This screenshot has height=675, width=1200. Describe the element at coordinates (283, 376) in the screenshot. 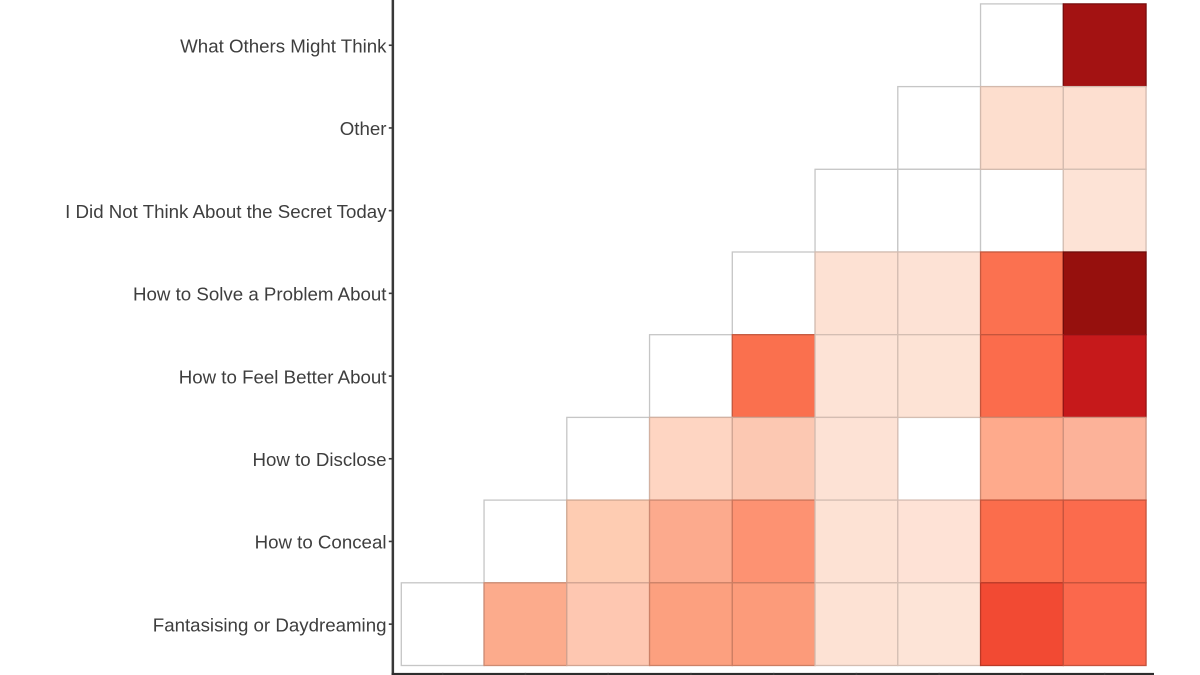

I see `svg-text: How to Feel Better About` at that location.